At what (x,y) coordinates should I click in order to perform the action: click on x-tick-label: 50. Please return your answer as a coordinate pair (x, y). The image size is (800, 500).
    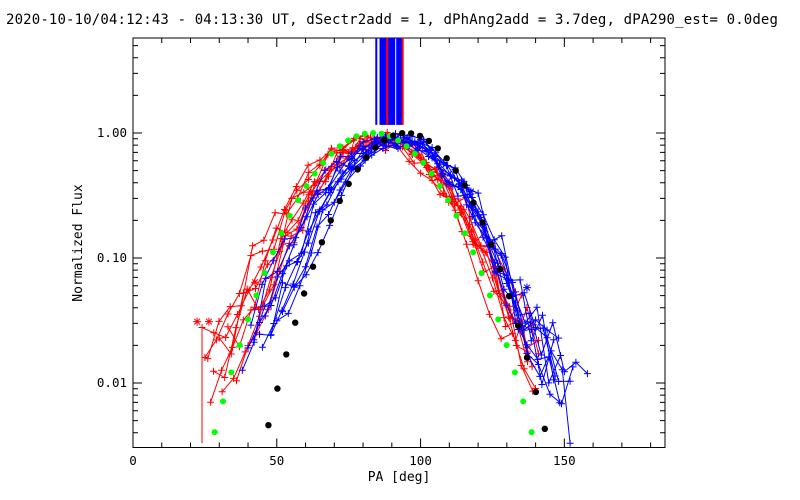
    Looking at the image, I should click on (276, 460).